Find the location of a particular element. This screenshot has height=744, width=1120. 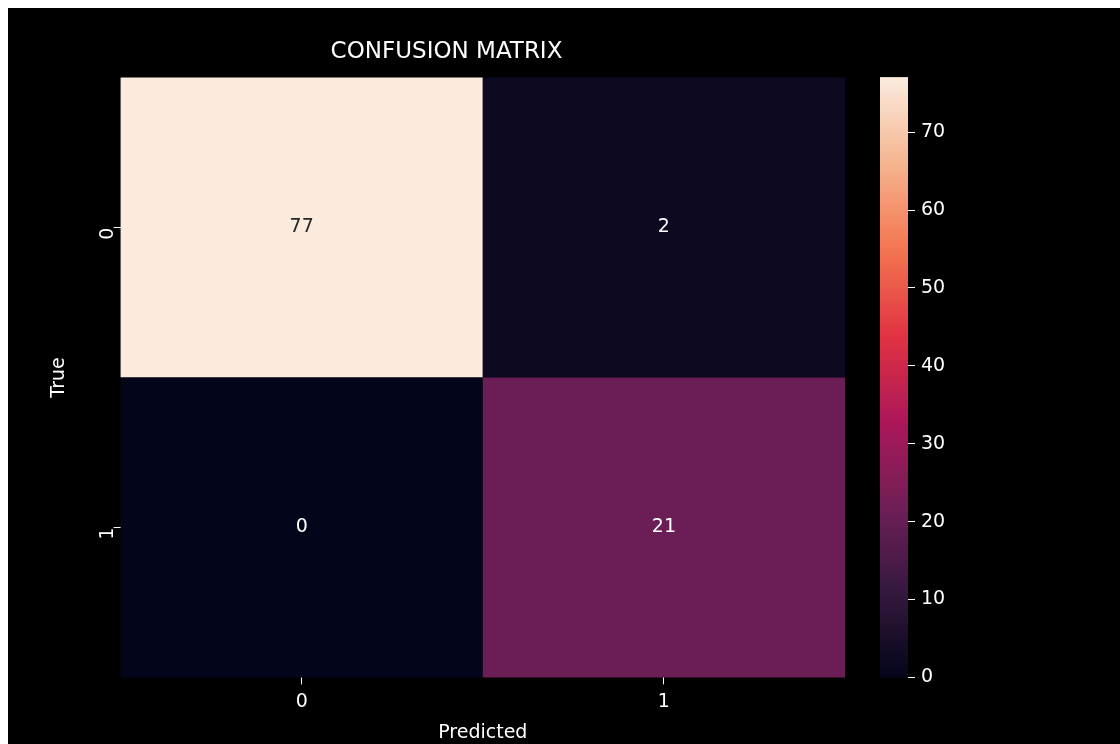

chart-title: CONFUSION MATRIX is located at coordinates (446, 49).